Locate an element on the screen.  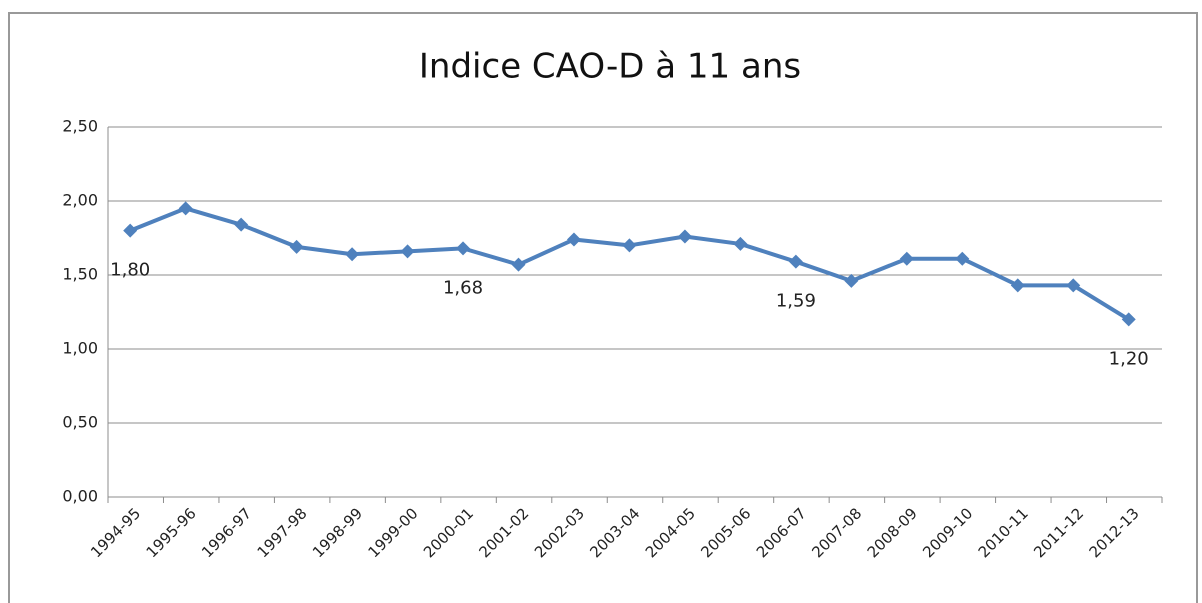
y-tick-label: 1,00 is located at coordinates (80, 348).